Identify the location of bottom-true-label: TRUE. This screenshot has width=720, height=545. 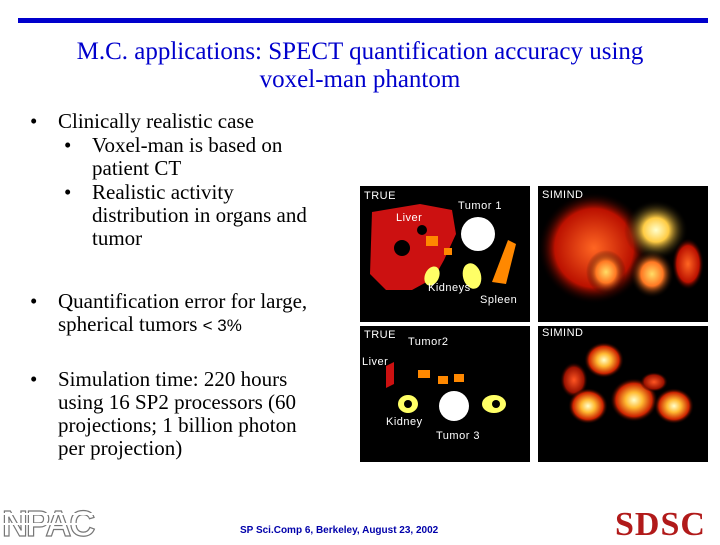
(380, 335).